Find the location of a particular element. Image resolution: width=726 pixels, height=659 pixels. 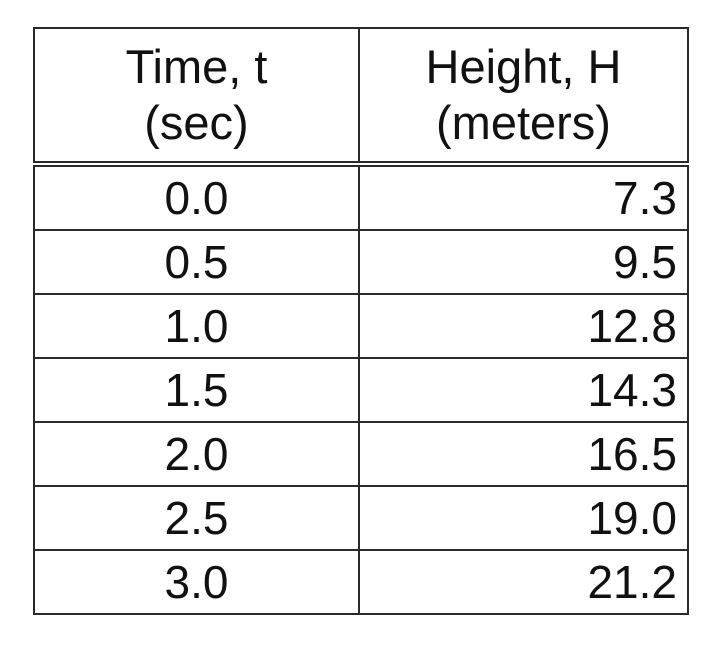

header-time: Time, t (sec) is located at coordinates (196, 96).